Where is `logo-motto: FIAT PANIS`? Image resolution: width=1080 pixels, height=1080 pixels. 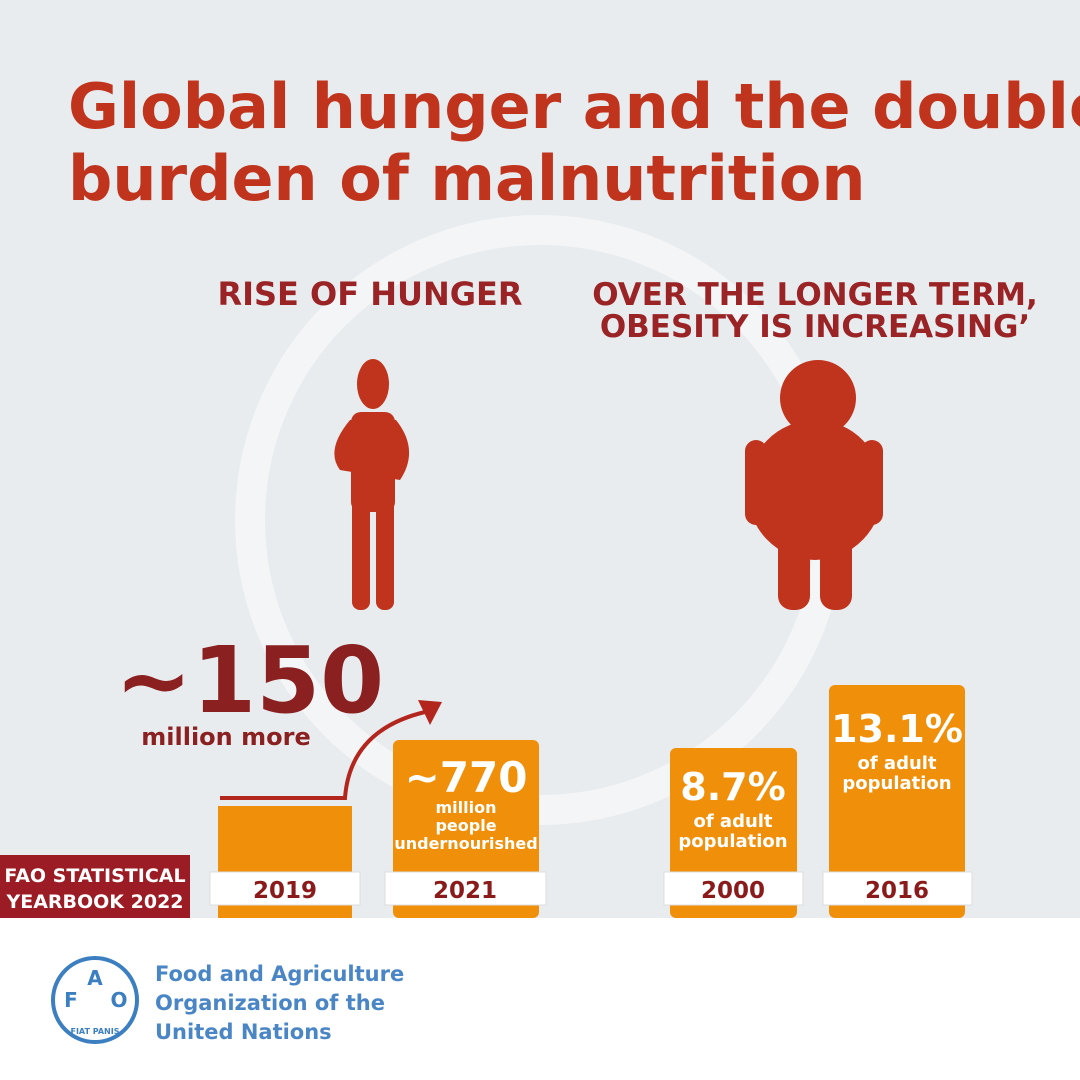
logo-motto: FIAT PANIS is located at coordinates (94, 1031).